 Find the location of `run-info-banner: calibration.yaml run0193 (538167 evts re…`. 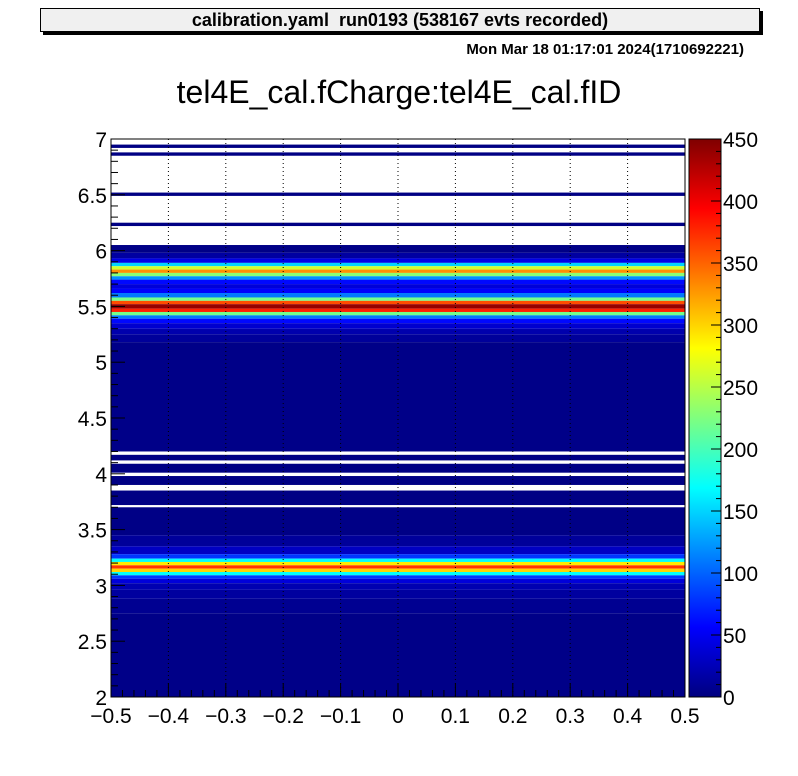

run-info-banner: calibration.yaml run0193 (538167 evts re… is located at coordinates (400, 20).